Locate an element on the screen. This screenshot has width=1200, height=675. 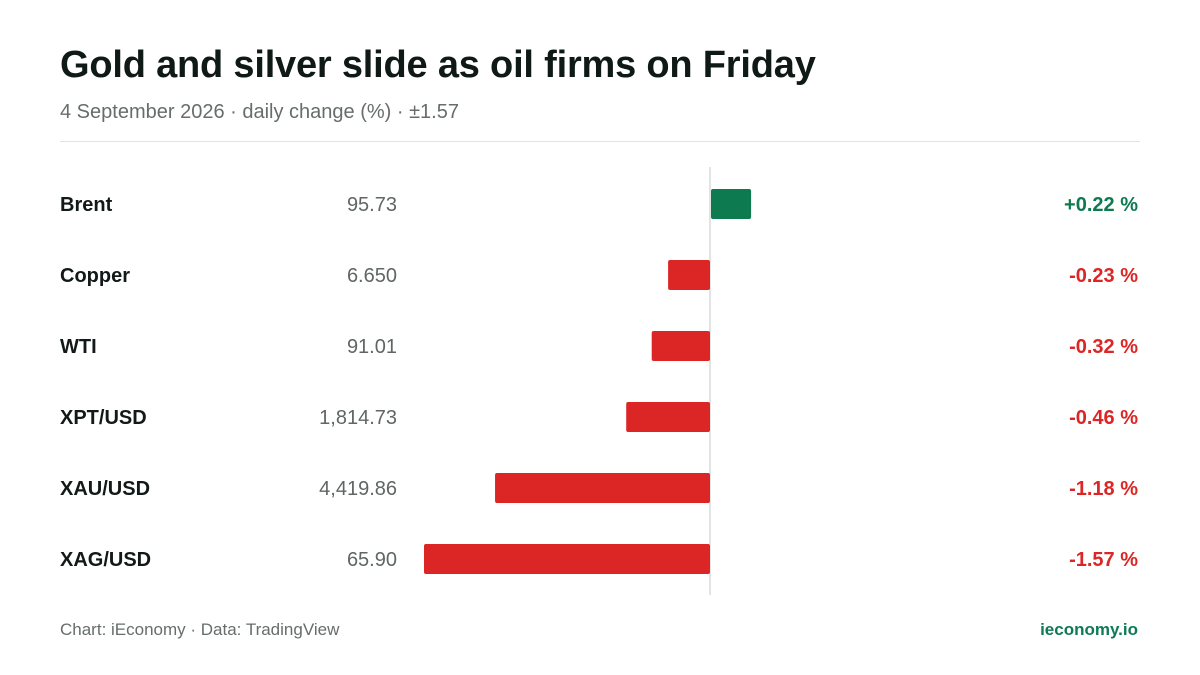
price-label: 4,419.86 is located at coordinates (358, 489).